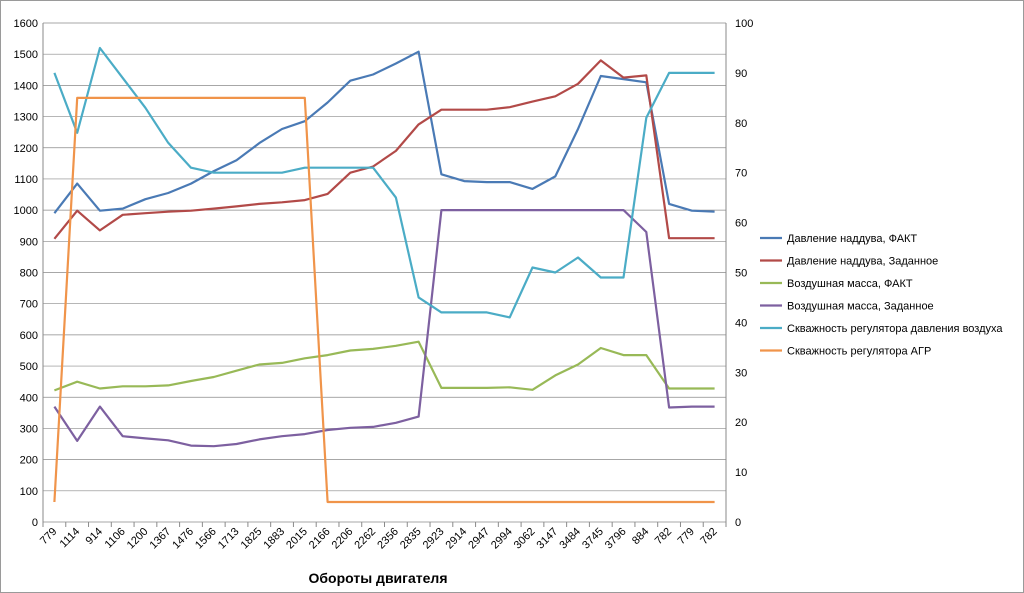  Describe the element at coordinates (70, 538) in the screenshot. I see `x-tick-label: 1114` at that location.